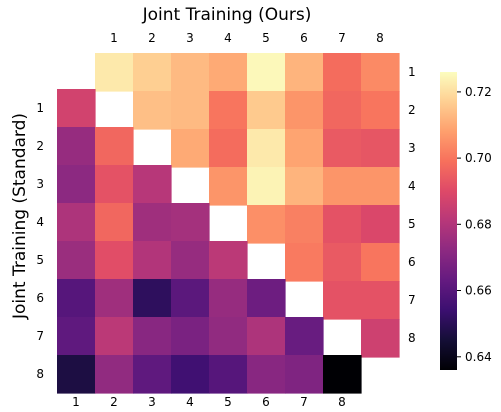 This screenshot has width=501, height=412. Describe the element at coordinates (304, 402) in the screenshot. I see `bottom-tick-label: 7` at that location.